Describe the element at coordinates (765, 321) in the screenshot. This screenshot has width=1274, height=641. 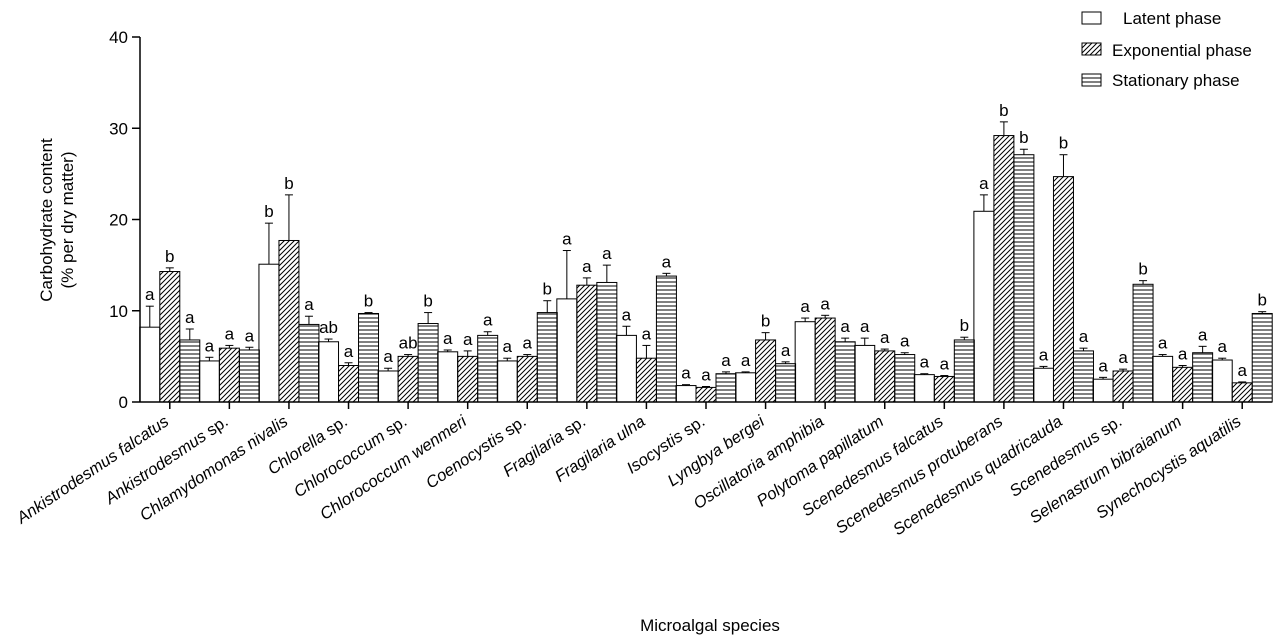
I see `significance-letter-diagonal-10: b` at that location.